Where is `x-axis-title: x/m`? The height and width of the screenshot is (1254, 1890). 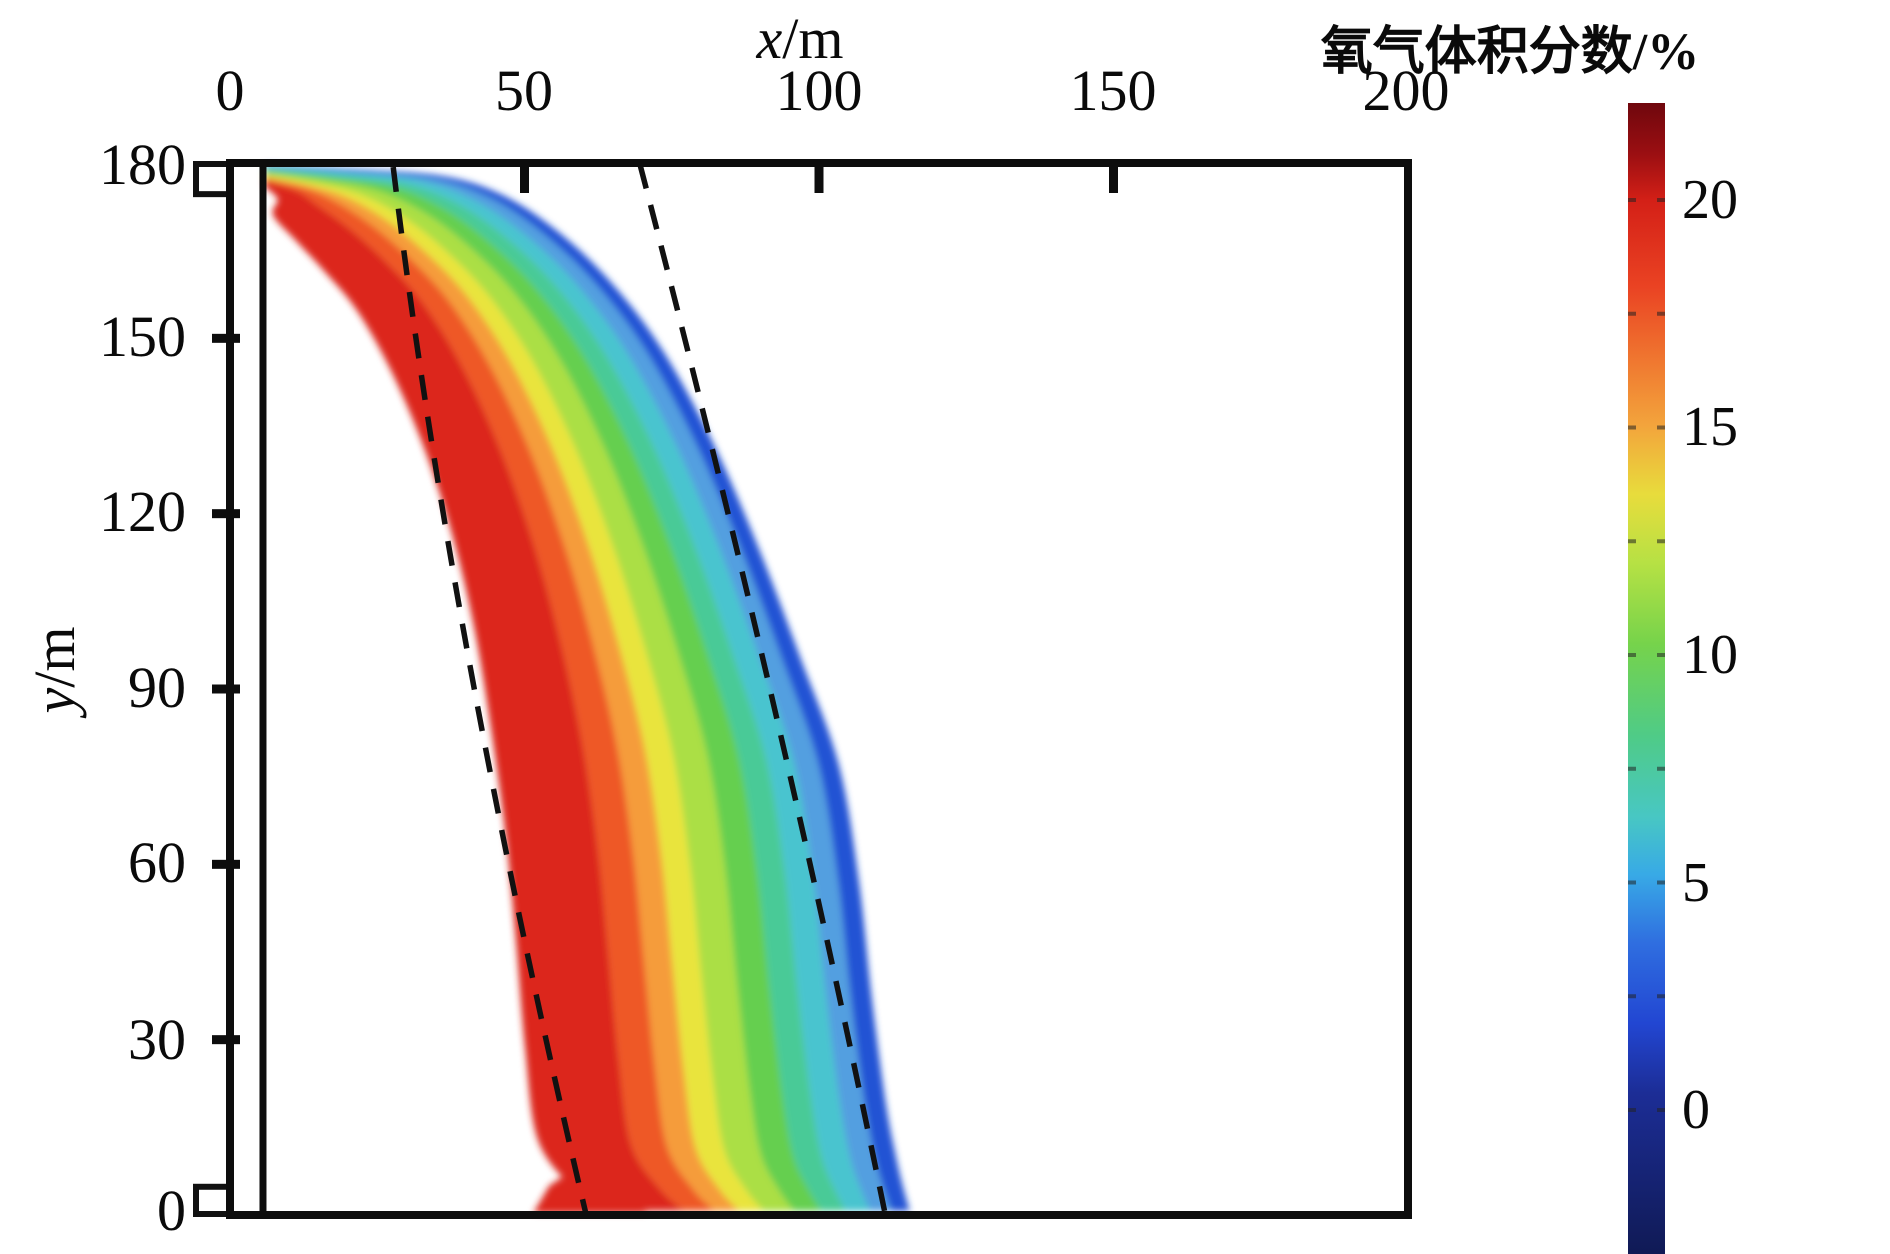 x-axis-title: x/m is located at coordinates (800, 39).